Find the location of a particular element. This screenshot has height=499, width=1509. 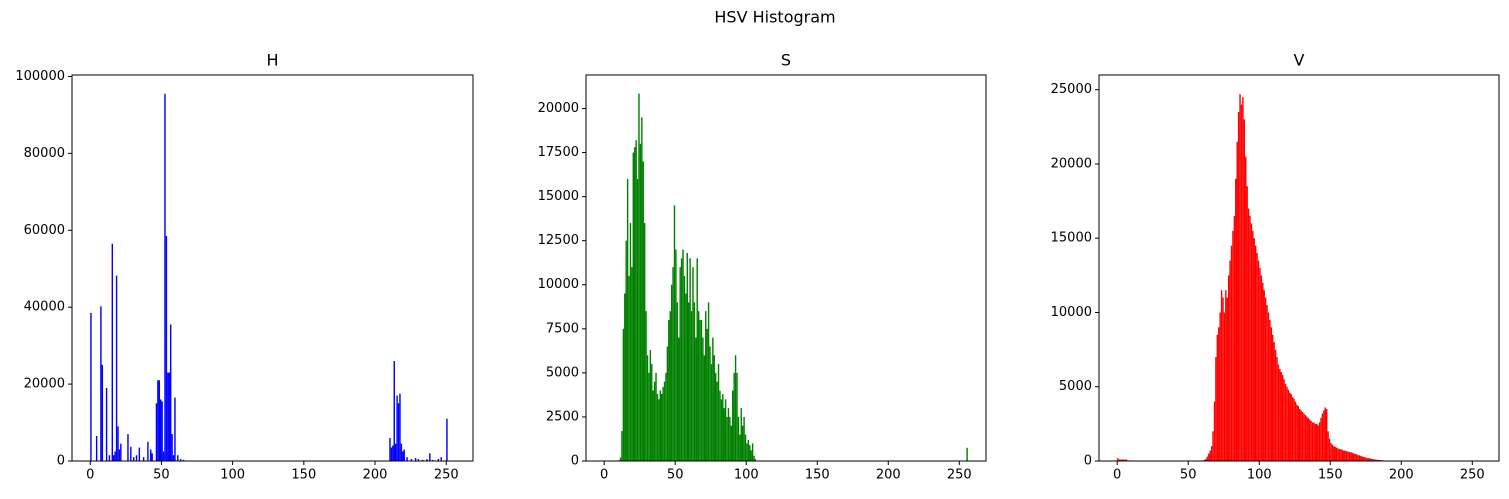

y-tick-label: 7500 is located at coordinates (562, 328).